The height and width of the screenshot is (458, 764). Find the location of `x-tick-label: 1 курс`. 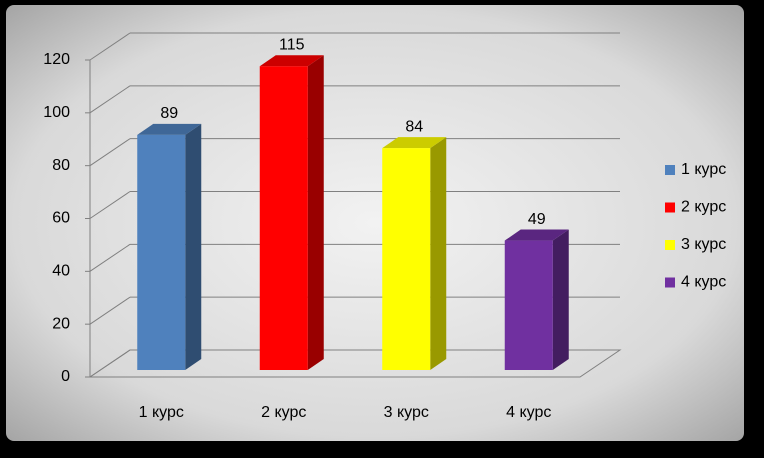

x-tick-label: 1 курс is located at coordinates (161, 412).